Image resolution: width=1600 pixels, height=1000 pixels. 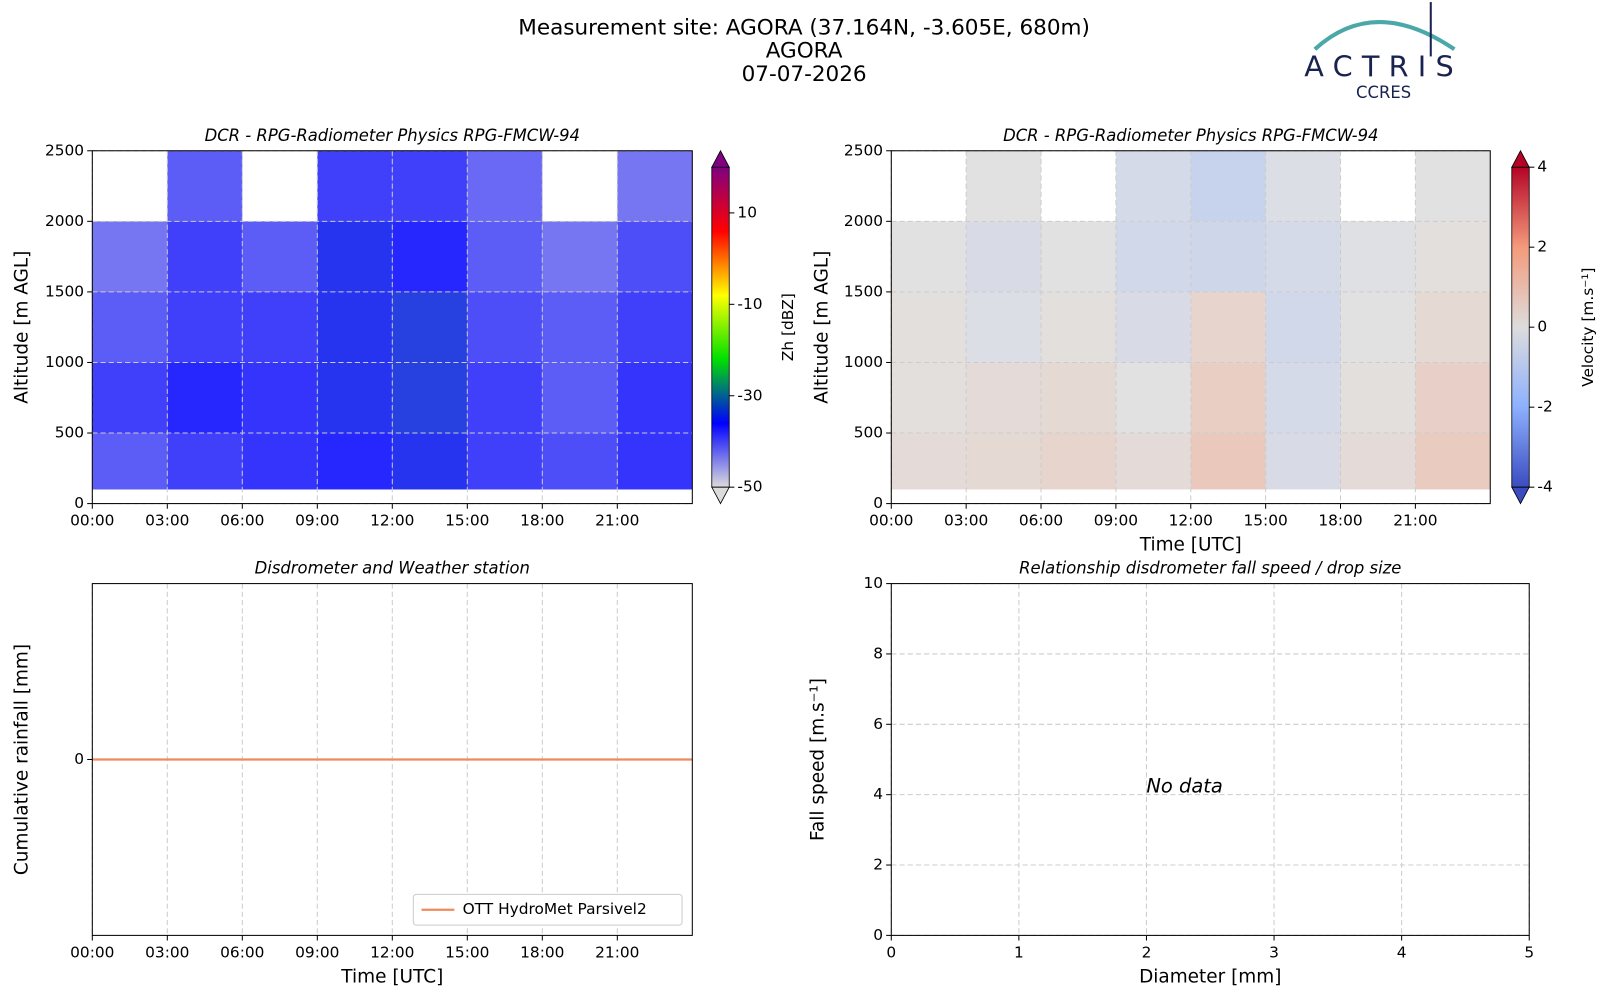 I want to click on y-axis-label: Cumulative rainfall [mm], so click(x=22, y=759).